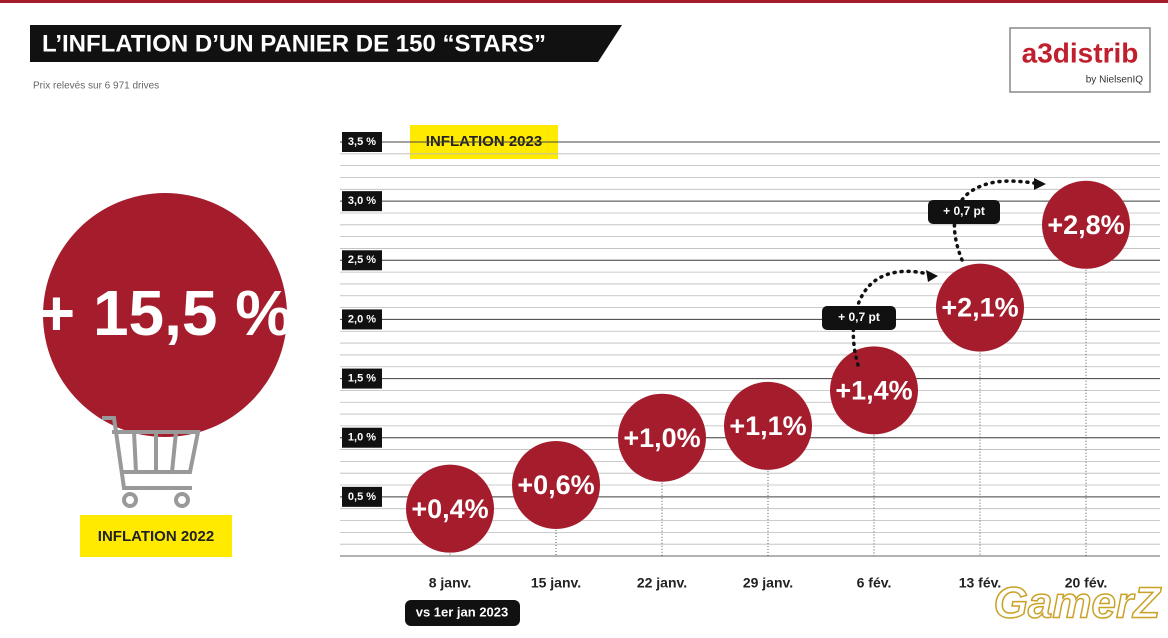  I want to click on trend-arrow, so click(894, 318).